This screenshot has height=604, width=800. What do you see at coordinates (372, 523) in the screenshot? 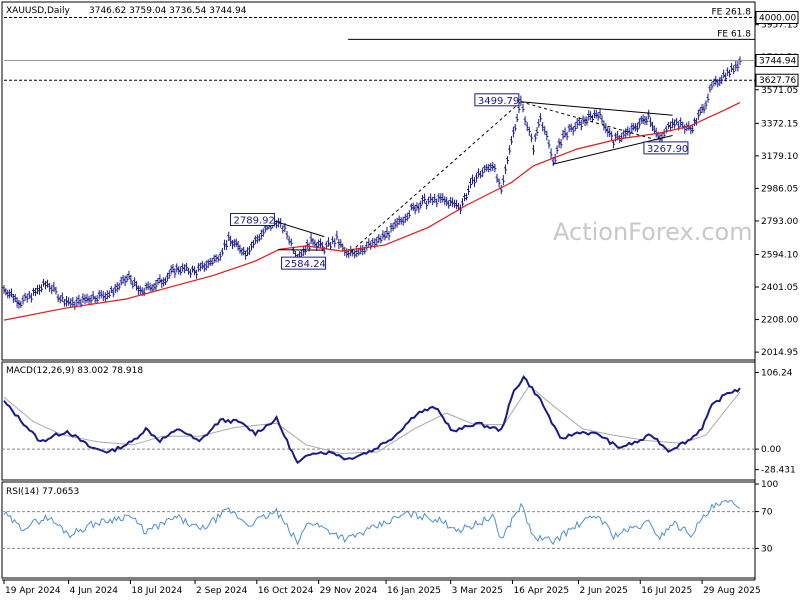
I see `rsi-line` at bounding box center [372, 523].